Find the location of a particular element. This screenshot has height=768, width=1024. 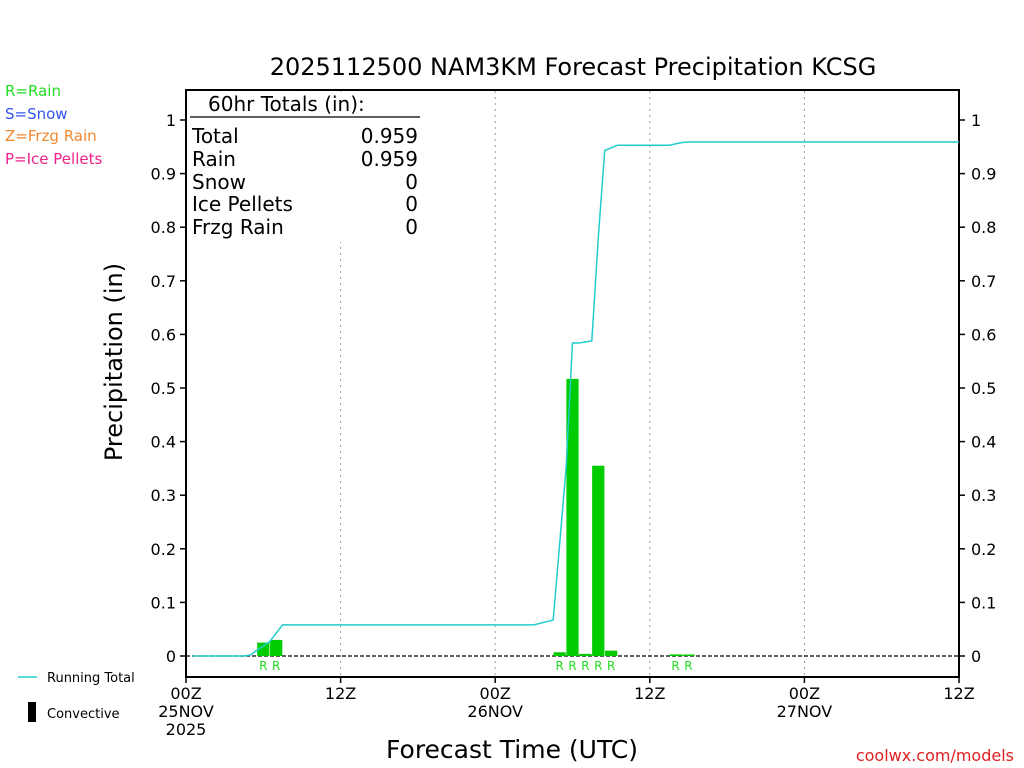

ytick-label-right-7: 0.7 is located at coordinates (983, 281).